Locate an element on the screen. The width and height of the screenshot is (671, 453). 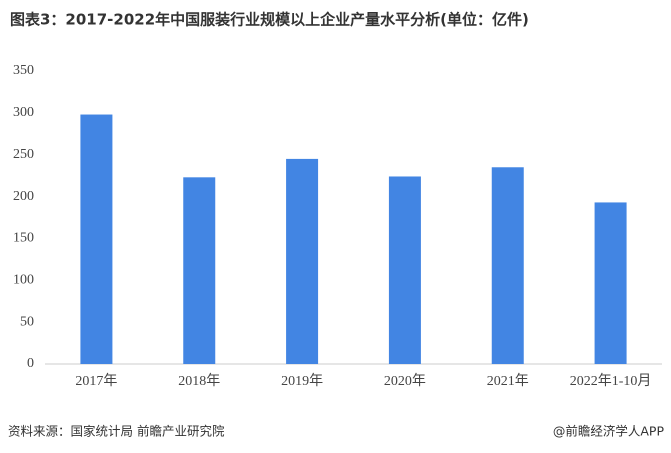
x-tick-label: 2020年 is located at coordinates (405, 381).